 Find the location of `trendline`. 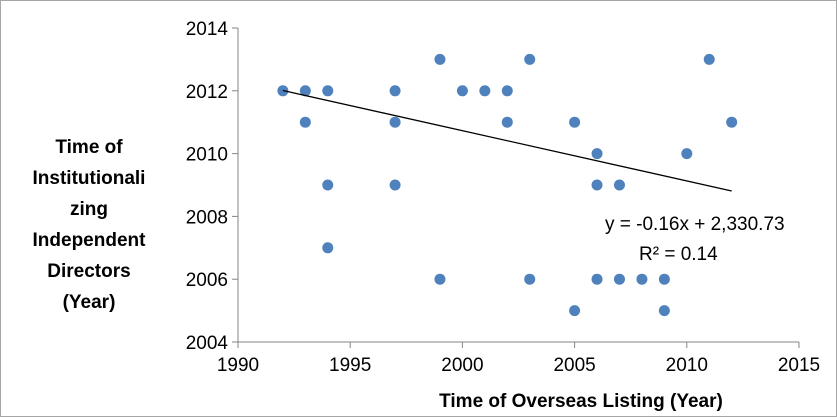

trendline is located at coordinates (507, 140).